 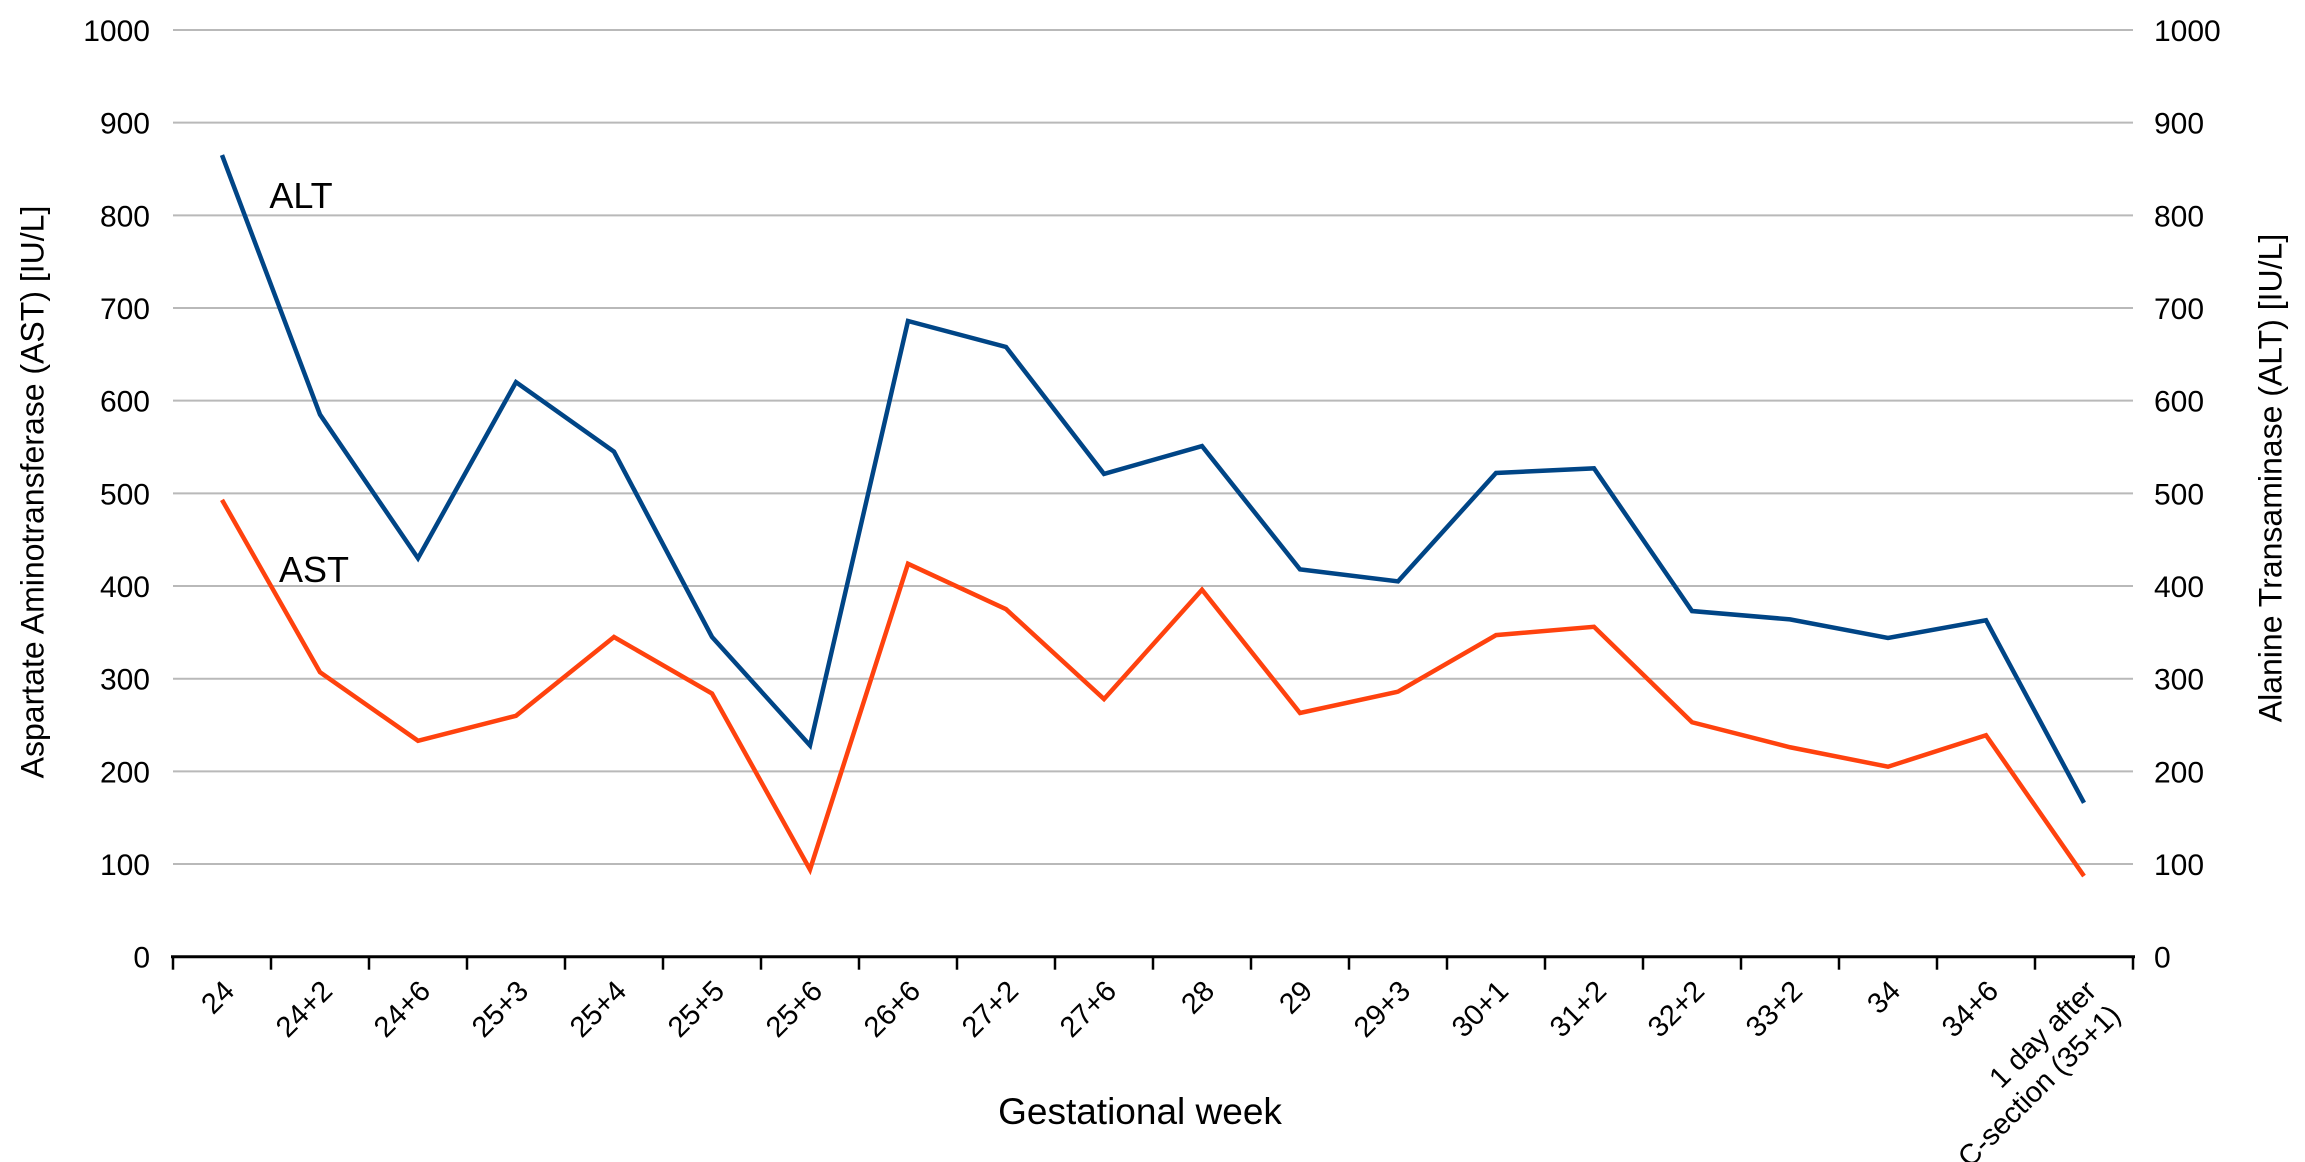 I want to click on x-category-label: 25+6, so click(x=794, y=1009).